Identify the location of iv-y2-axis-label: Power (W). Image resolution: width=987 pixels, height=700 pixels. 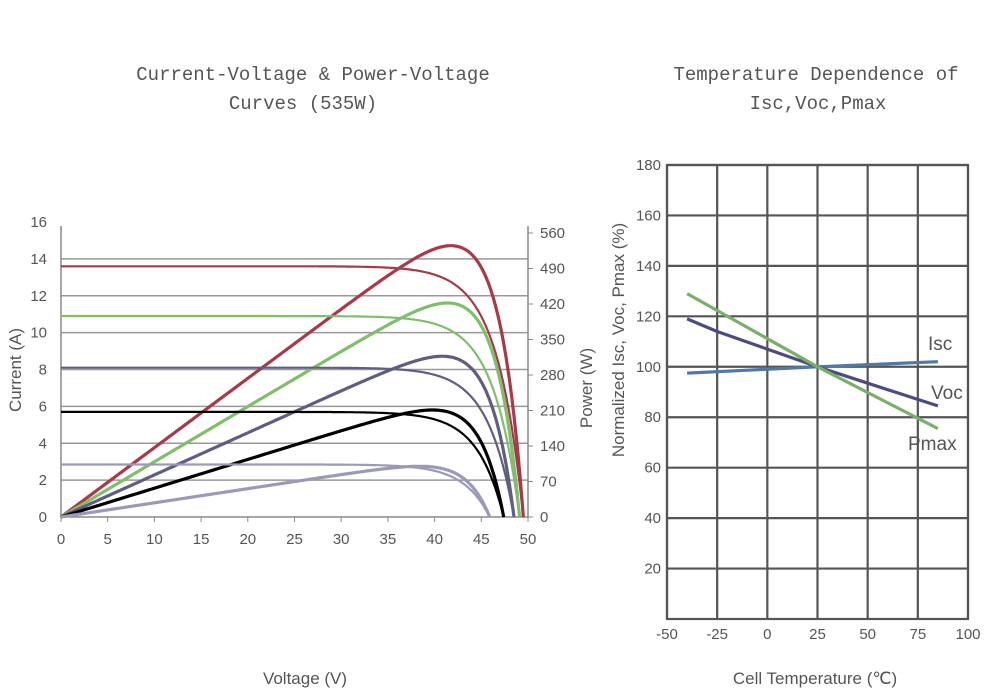
(586, 388).